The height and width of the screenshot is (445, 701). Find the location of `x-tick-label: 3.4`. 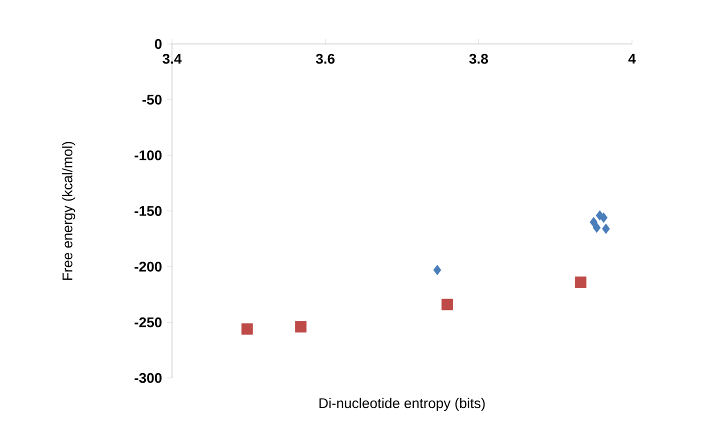

x-tick-label: 3.4 is located at coordinates (172, 59).